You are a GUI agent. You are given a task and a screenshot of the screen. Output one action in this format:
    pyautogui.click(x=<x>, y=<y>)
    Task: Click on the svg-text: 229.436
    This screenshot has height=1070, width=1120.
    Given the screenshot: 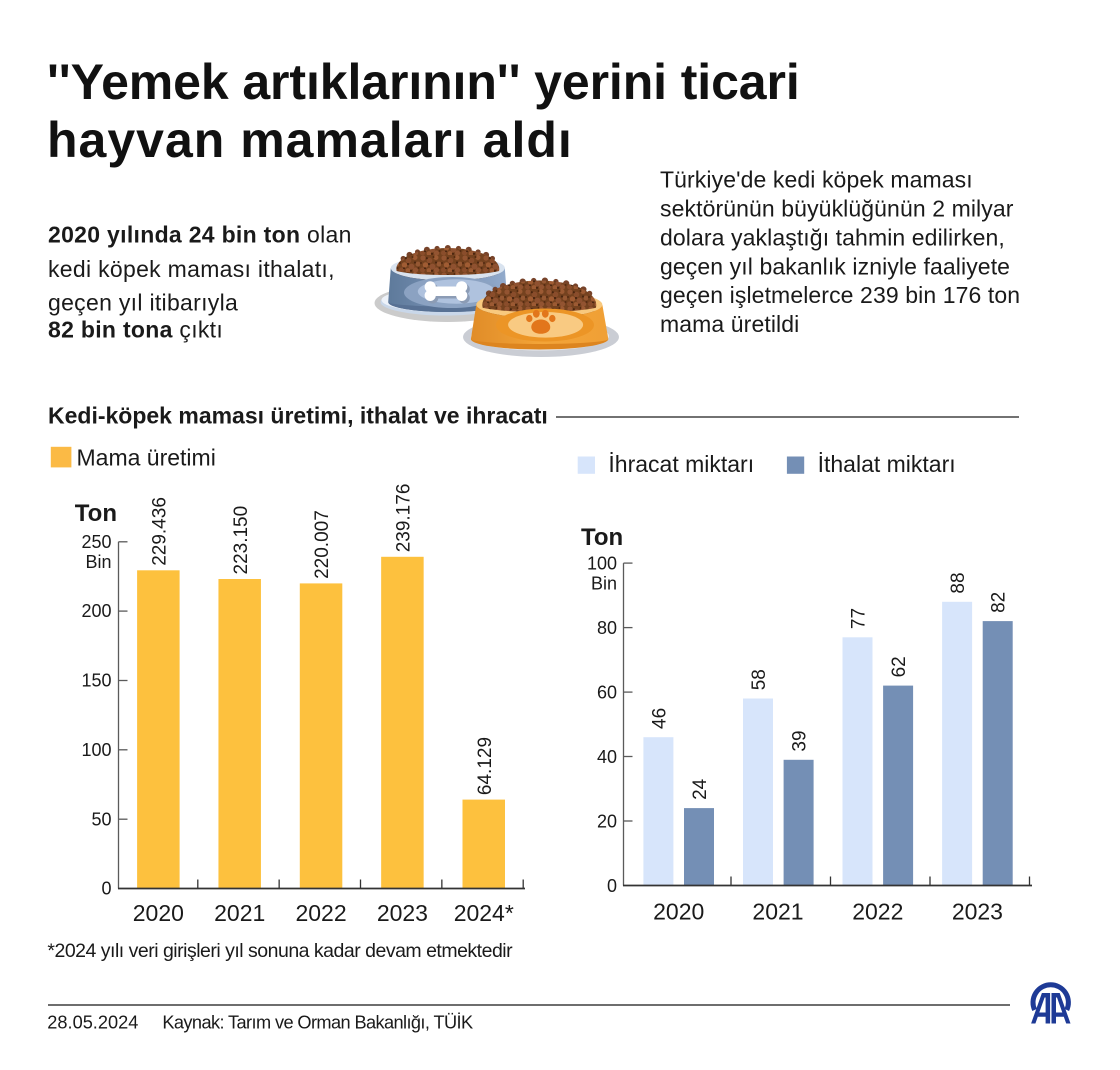 What is the action you would take?
    pyautogui.click(x=159, y=531)
    